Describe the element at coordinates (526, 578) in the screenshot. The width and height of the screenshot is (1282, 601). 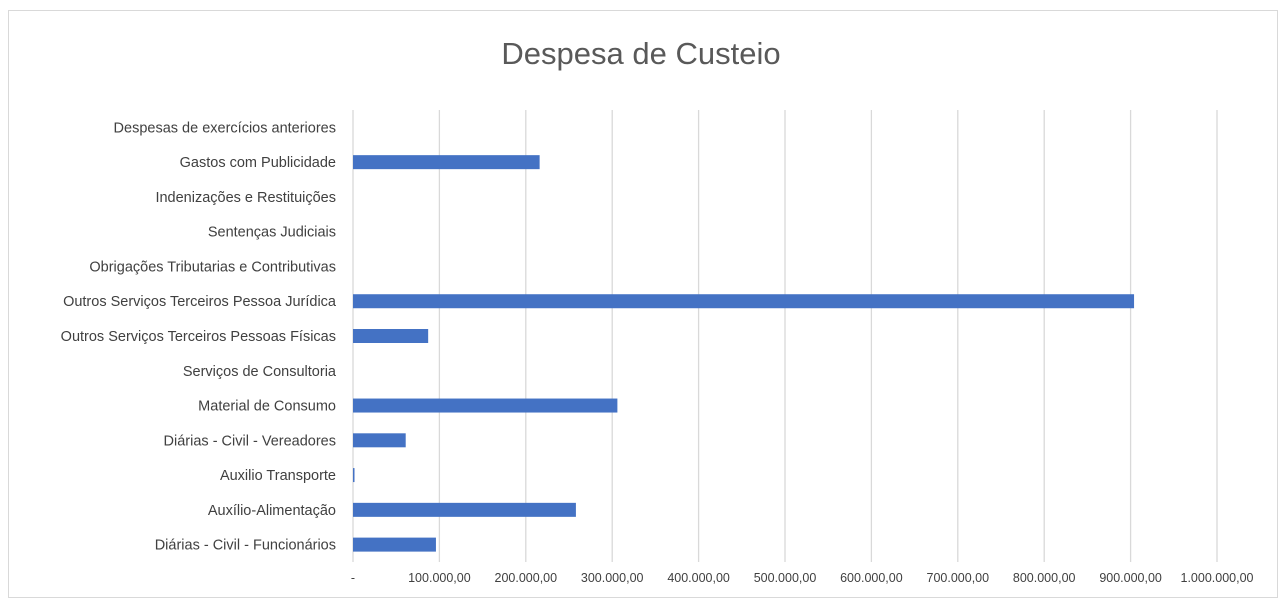
I see `x-tick-label: 200.000,00` at that location.